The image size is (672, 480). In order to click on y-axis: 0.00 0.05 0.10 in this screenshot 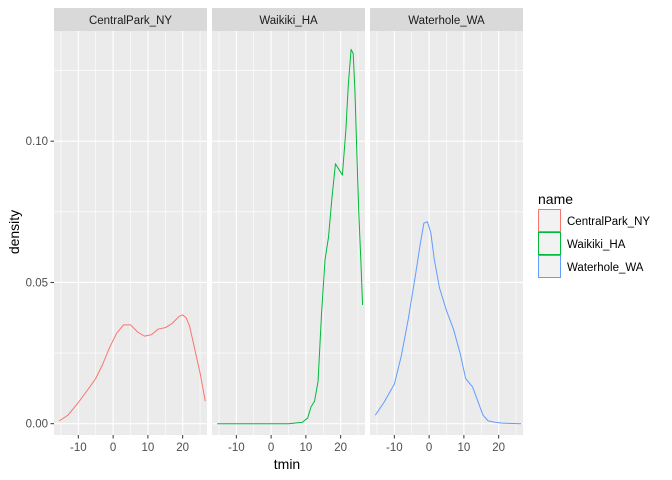, I will do `click(40, 283)`.